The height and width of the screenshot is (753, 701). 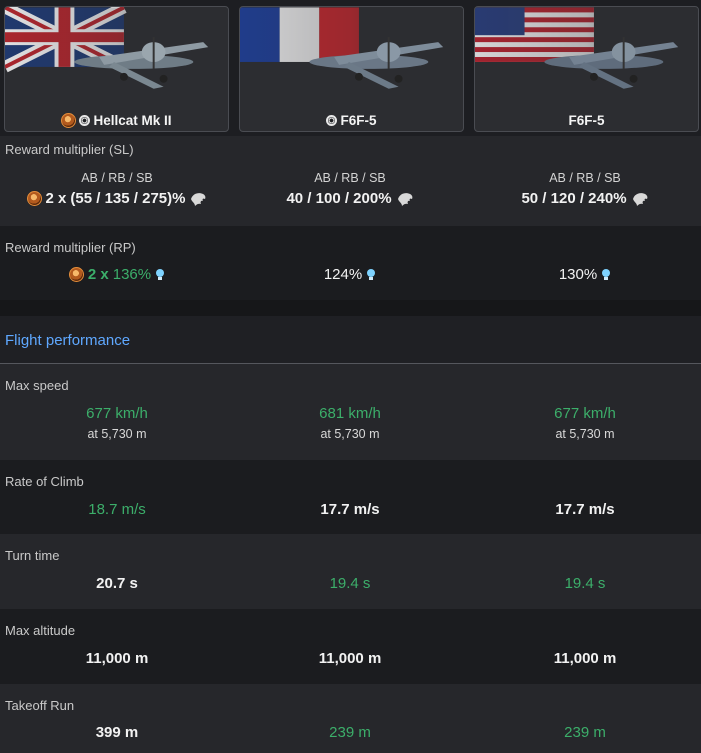 I want to click on reward-sl-value-3: 50 / 120 / 240%, so click(x=584, y=198).